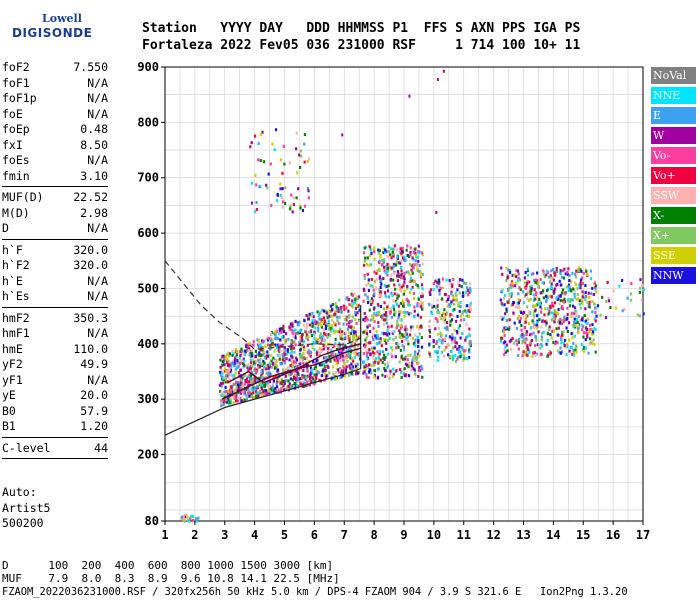 Image resolution: width=700 pixels, height=600 pixels. I want to click on x-tick-label: 2, so click(194, 535).